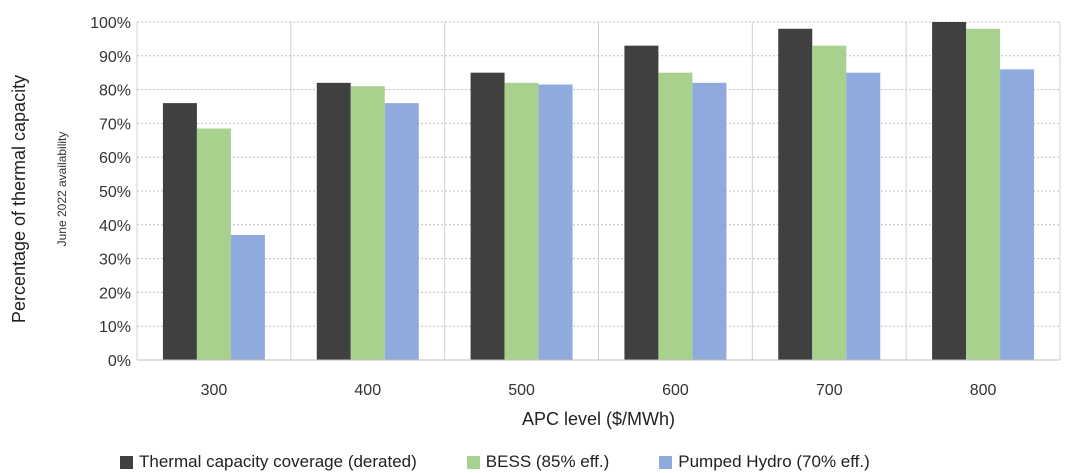  Describe the element at coordinates (115, 192) in the screenshot. I see `y-tick-label: 50%` at that location.